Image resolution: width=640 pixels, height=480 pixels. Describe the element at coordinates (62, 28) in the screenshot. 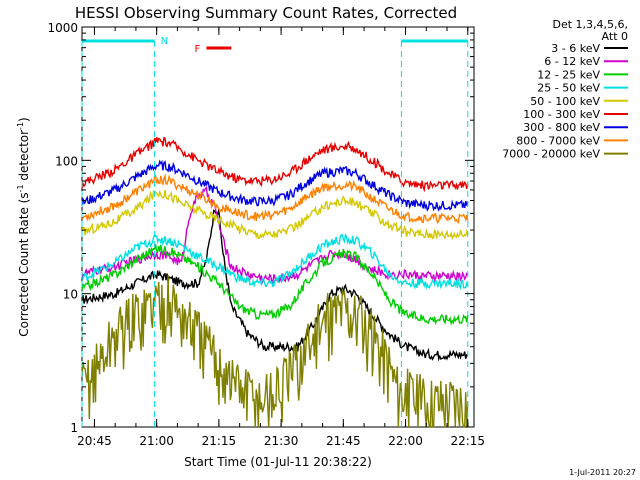

I see `y-tick-label: 1000` at that location.